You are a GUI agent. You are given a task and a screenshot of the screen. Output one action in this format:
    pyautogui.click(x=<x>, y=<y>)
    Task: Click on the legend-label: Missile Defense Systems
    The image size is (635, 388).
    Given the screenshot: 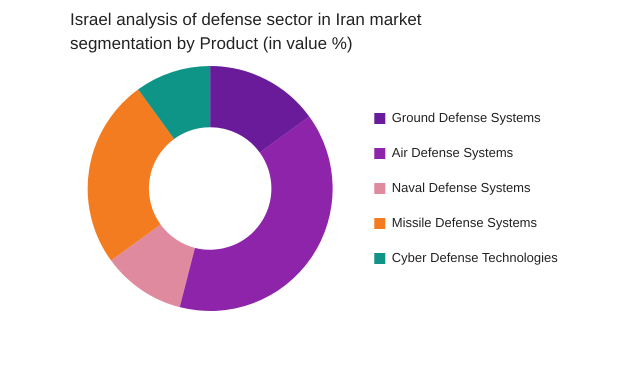 What is the action you would take?
    pyautogui.click(x=465, y=222)
    